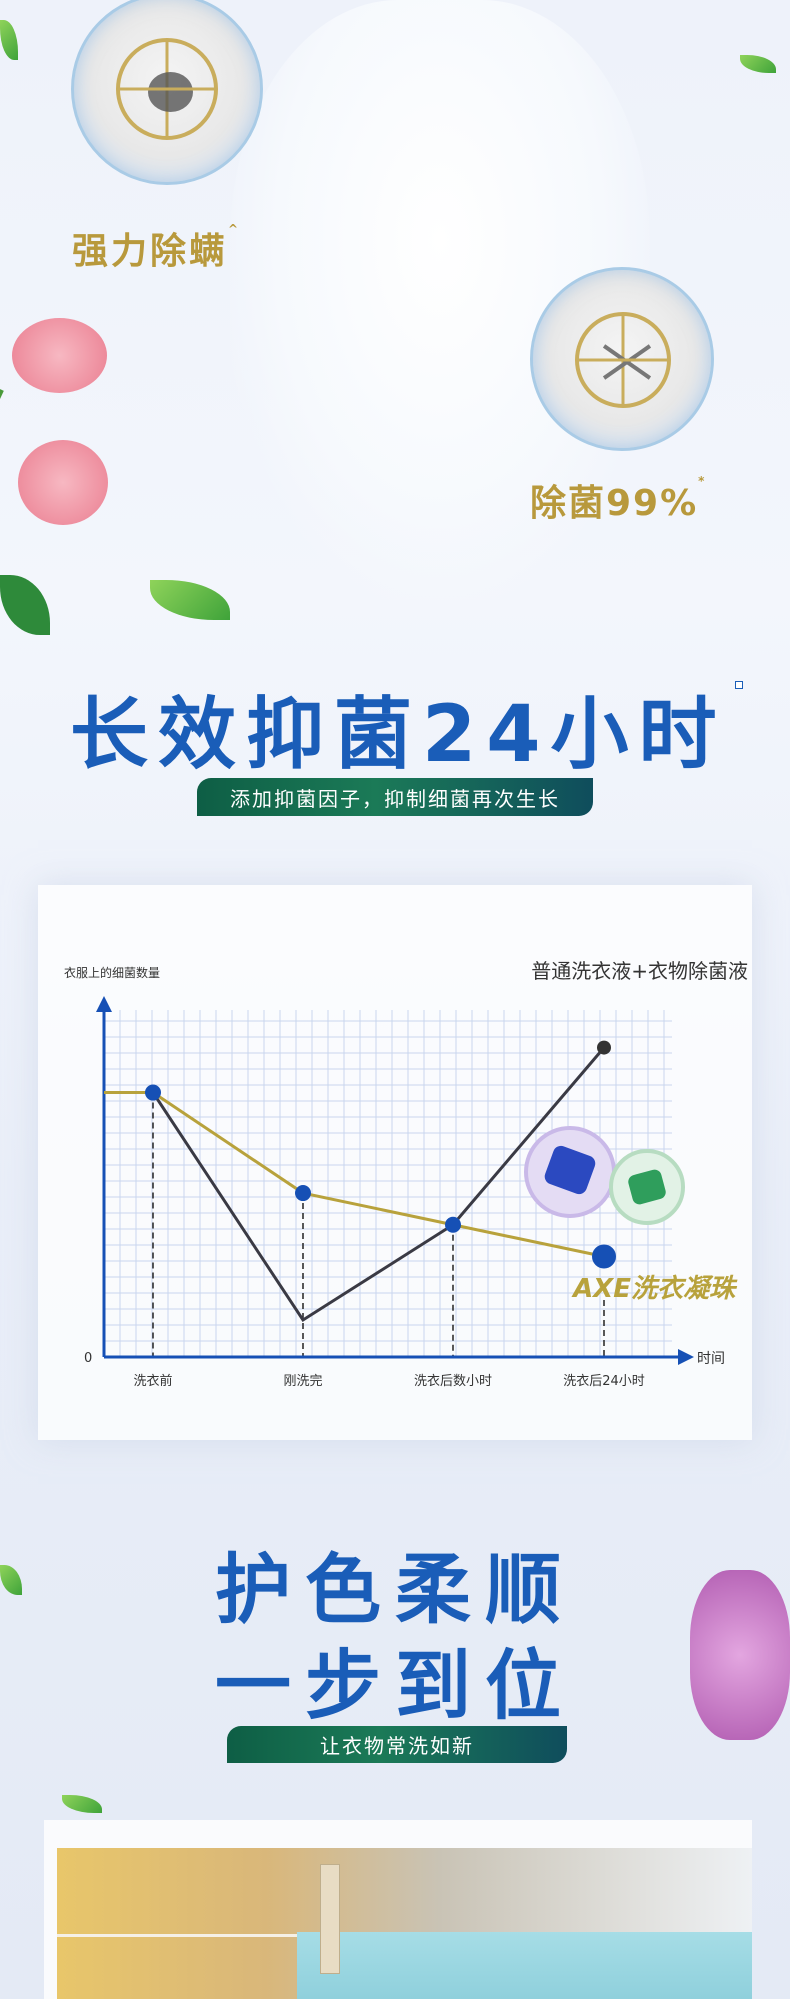  Describe the element at coordinates (604, 1381) in the screenshot. I see `x-tick-label: 洗衣后24小时` at that location.